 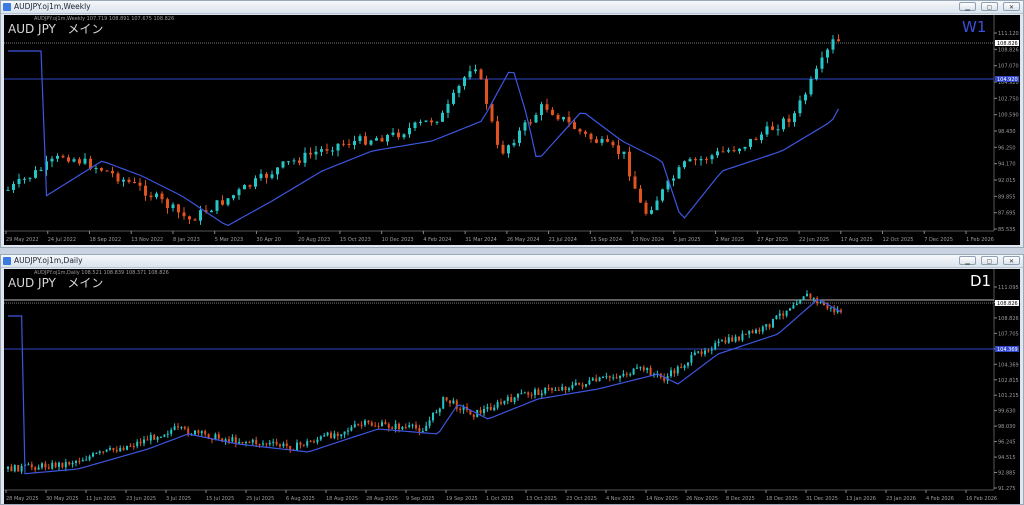 What do you see at coordinates (782, 499) in the screenshot?
I see `date-tick-label: 18 Dec 2025` at bounding box center [782, 499].